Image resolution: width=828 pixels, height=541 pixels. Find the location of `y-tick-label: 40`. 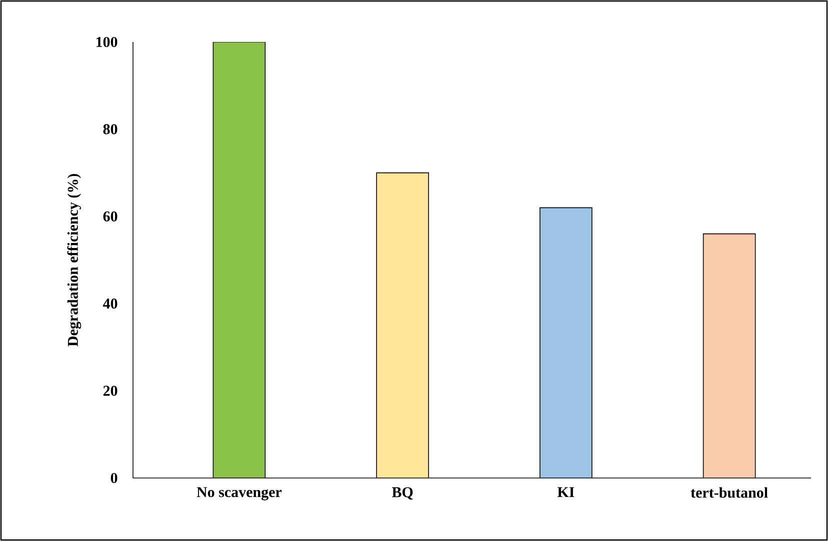

y-tick-label: 40 is located at coordinates (110, 303).